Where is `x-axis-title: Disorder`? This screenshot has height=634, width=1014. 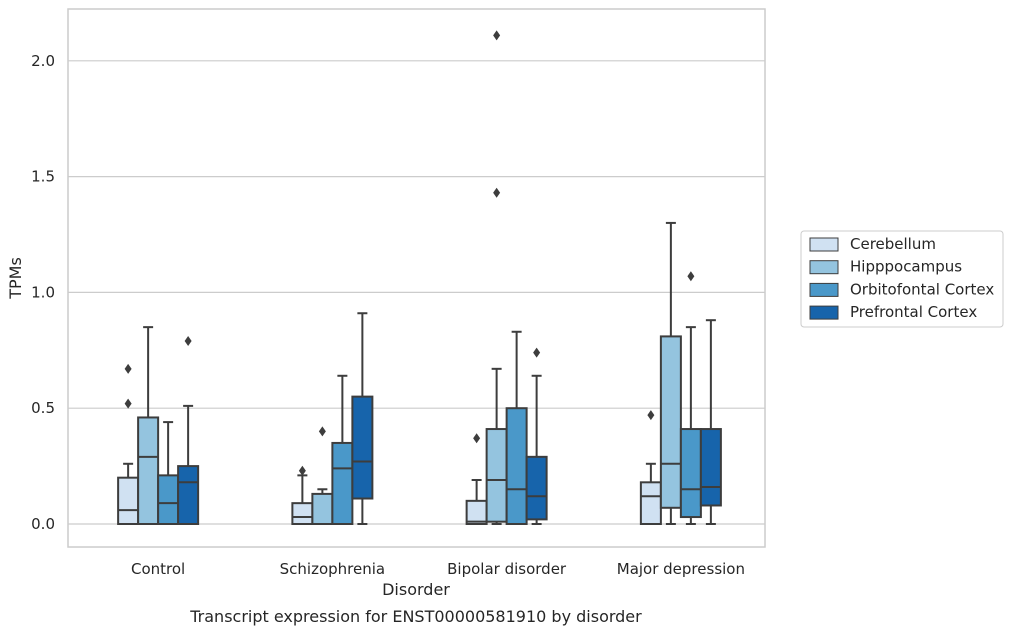 x-axis-title: Disorder is located at coordinates (416, 589).